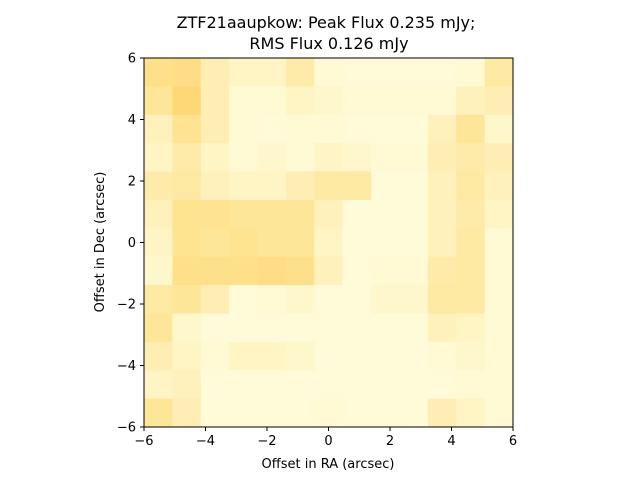 The height and width of the screenshot is (480, 640). What do you see at coordinates (126, 428) in the screenshot?
I see `y-tick-label: −6` at bounding box center [126, 428].